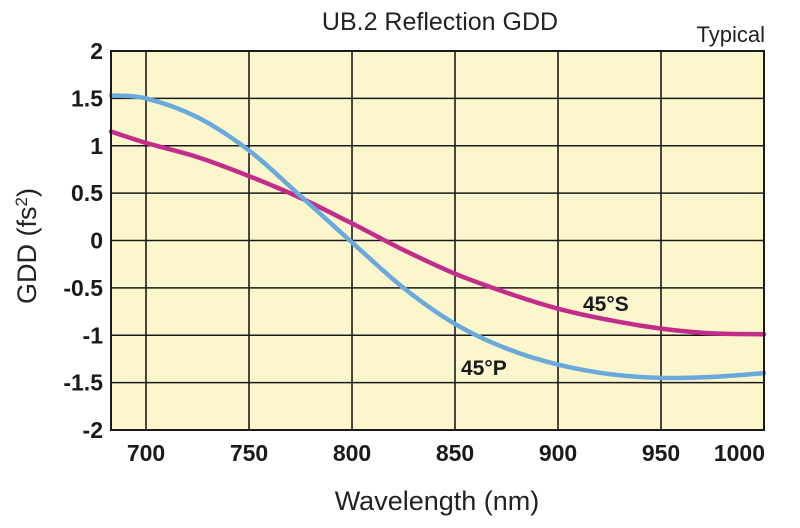  Describe the element at coordinates (87, 98) in the screenshot. I see `y-tick-label: 1.5` at that location.